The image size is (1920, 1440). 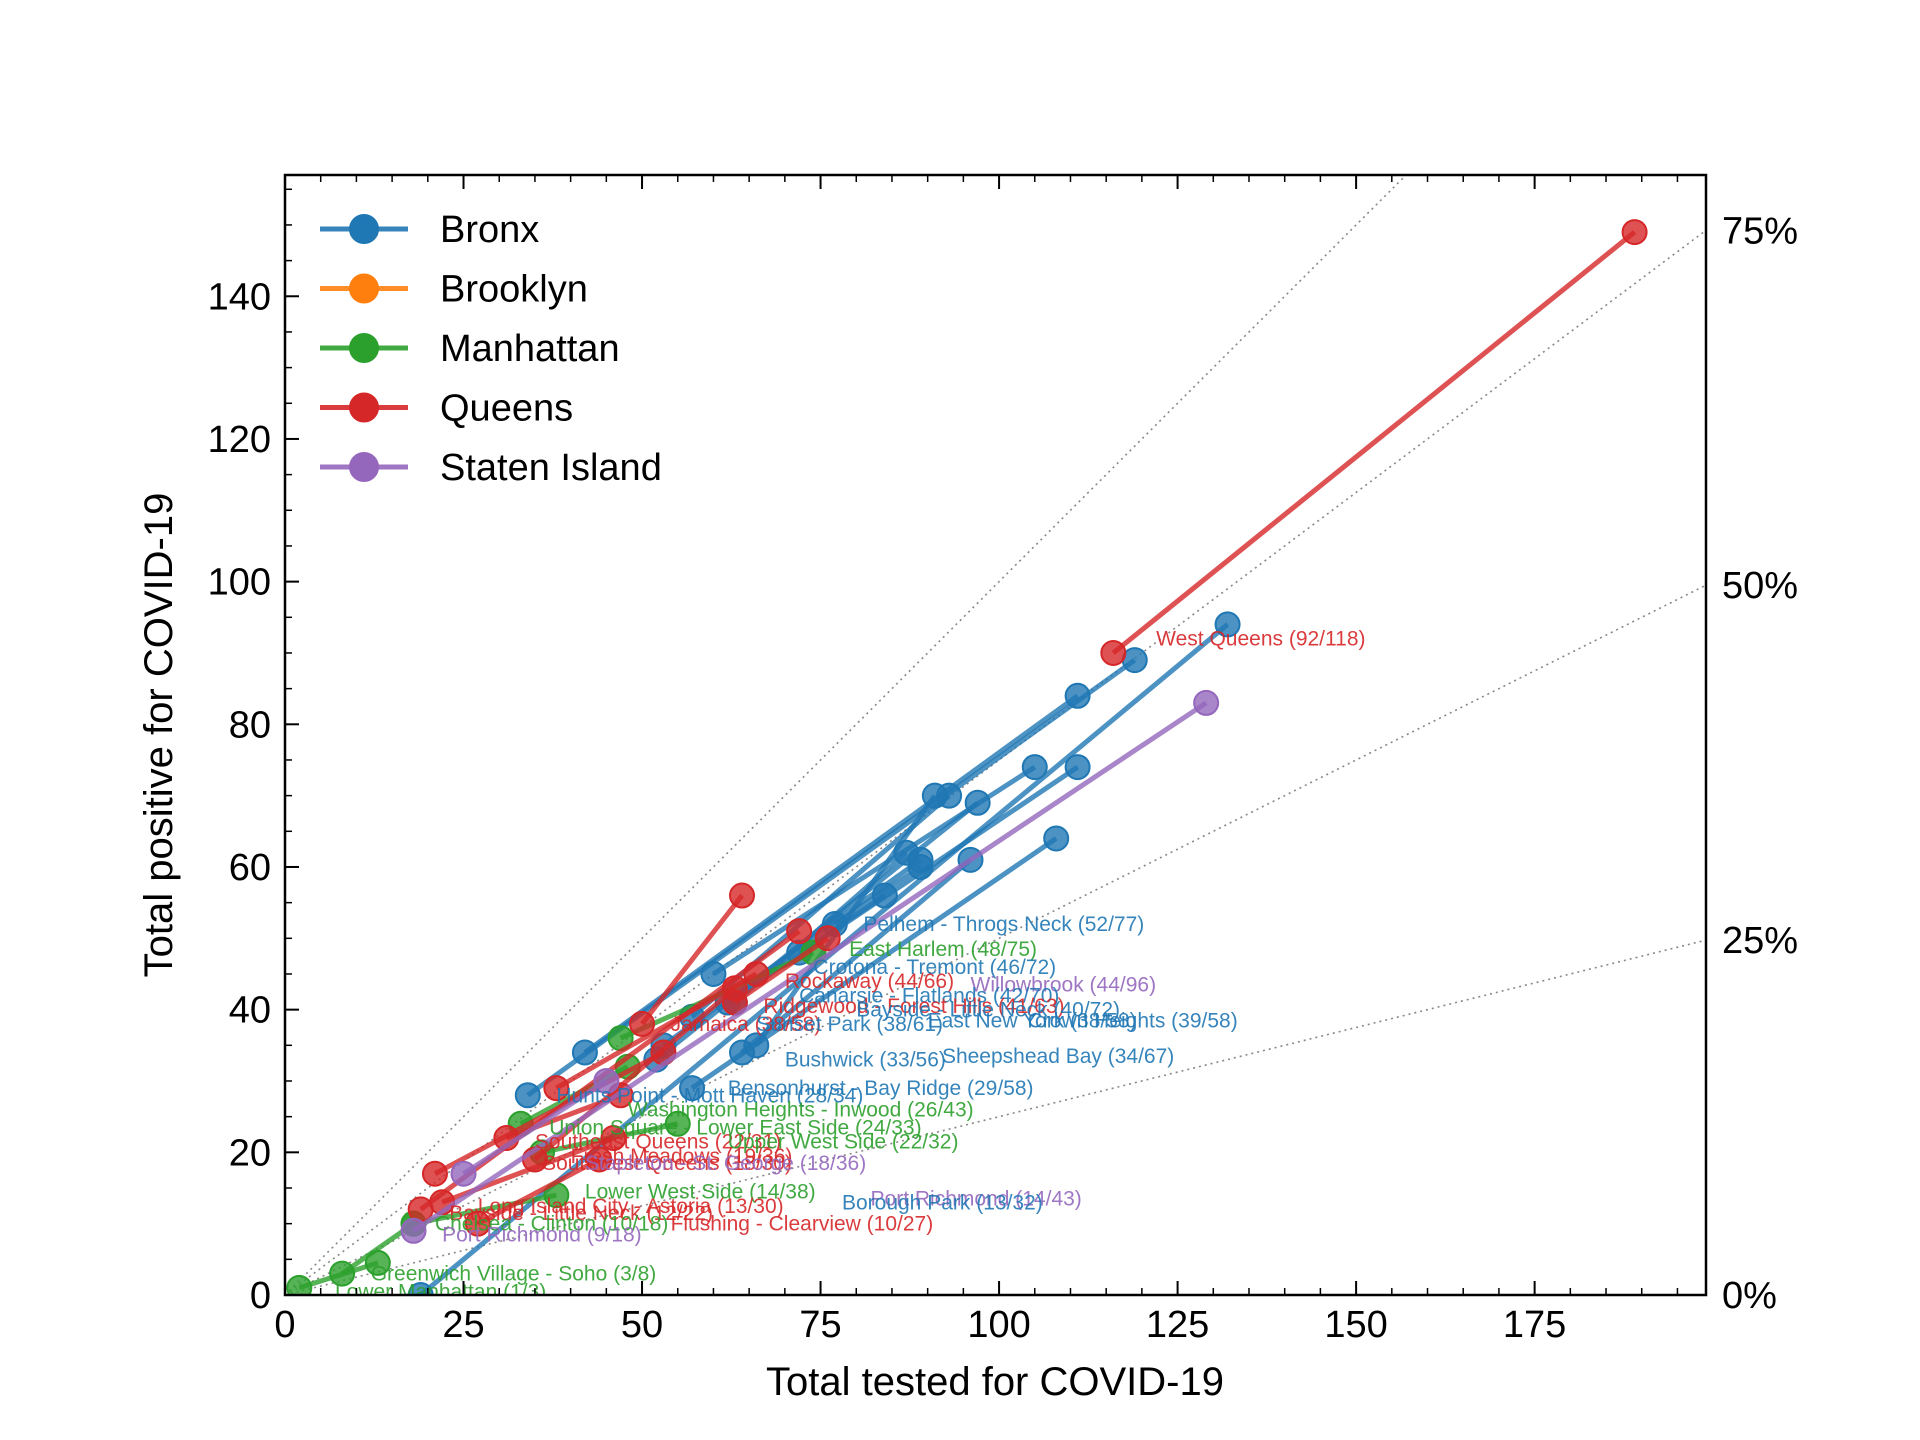 I want to click on data-label: Crotona - Tremont (46/72), so click(x=934, y=967).